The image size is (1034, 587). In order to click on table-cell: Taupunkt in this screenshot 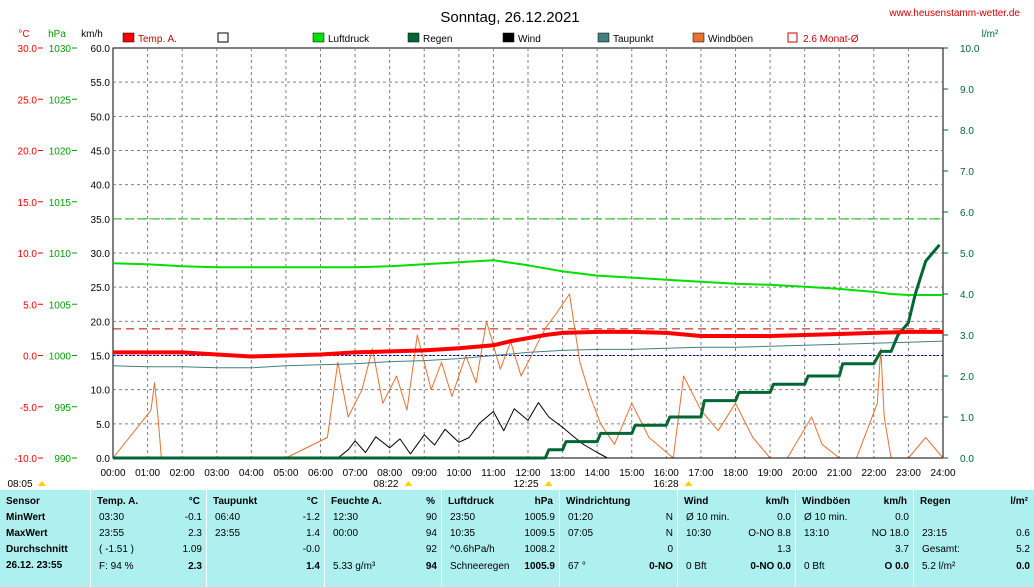, I will do `click(235, 501)`.